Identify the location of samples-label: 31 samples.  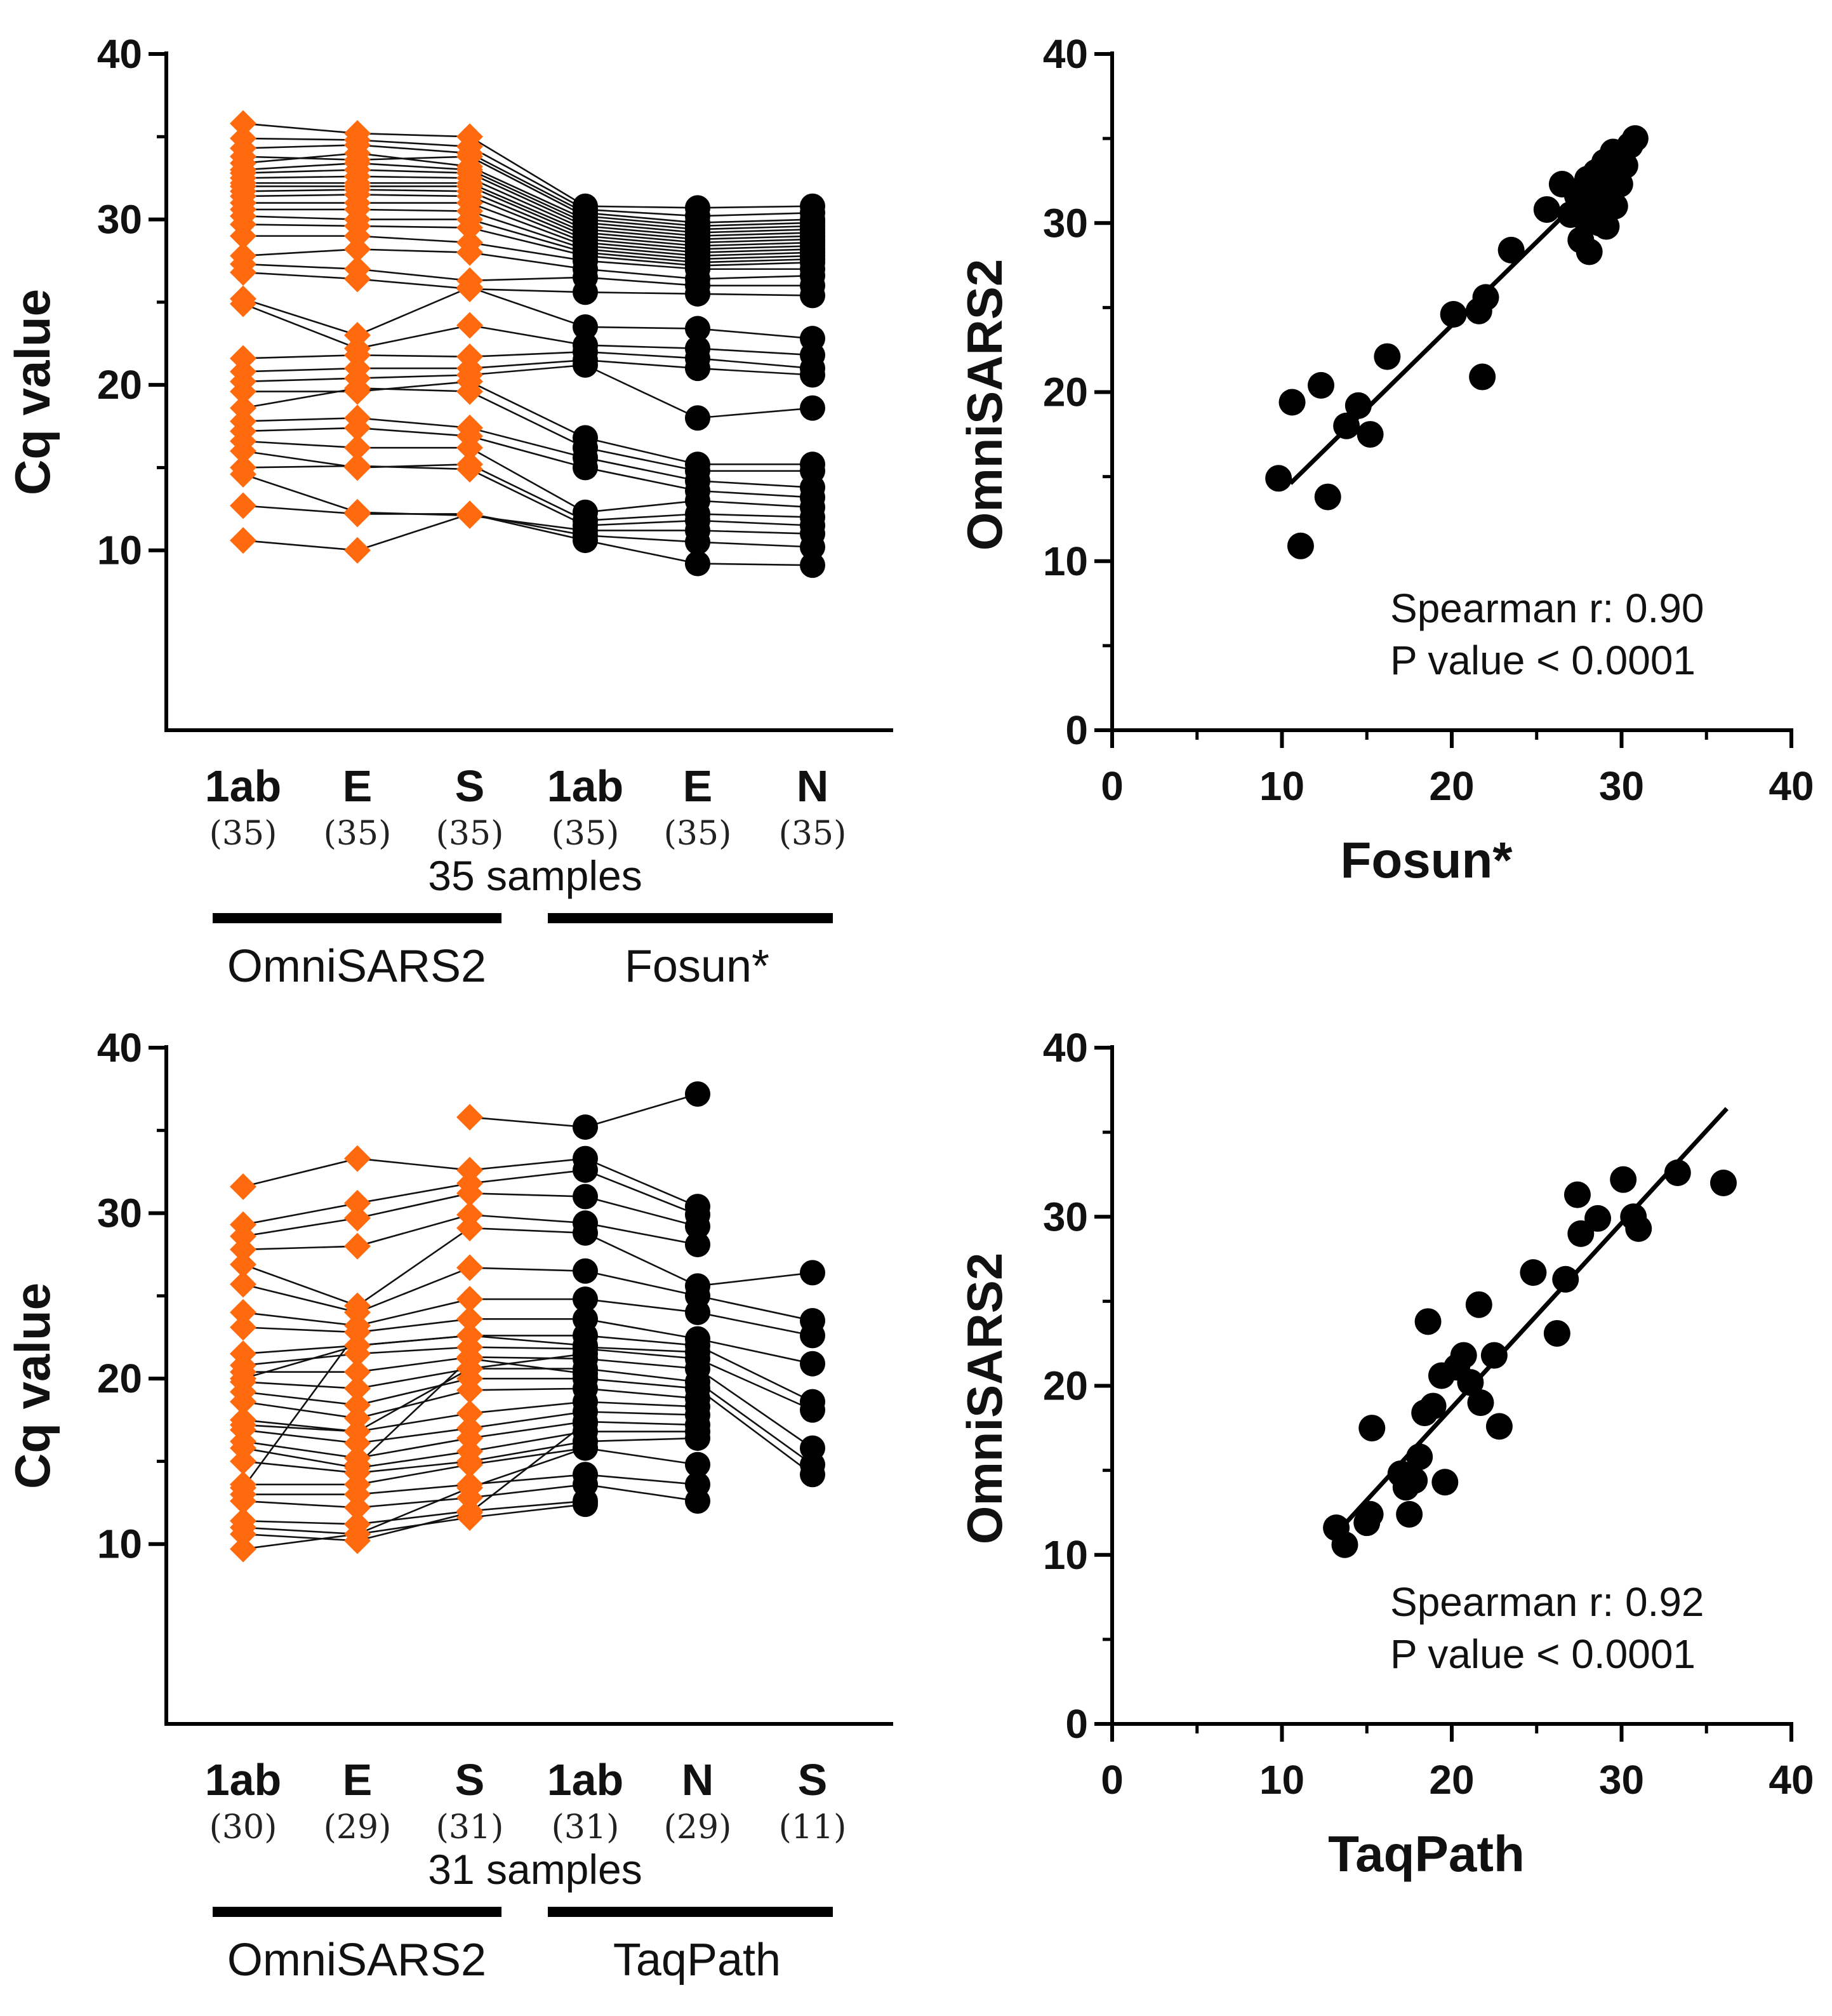
(535, 1869).